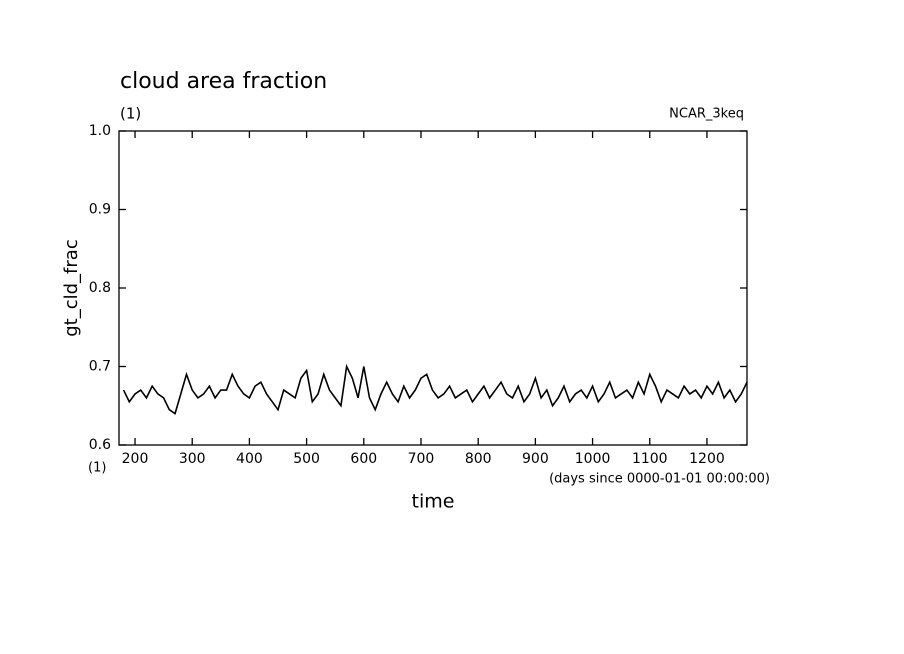 This screenshot has height=654, width=904. Describe the element at coordinates (363, 459) in the screenshot. I see `x-tick-label: 600` at that location.